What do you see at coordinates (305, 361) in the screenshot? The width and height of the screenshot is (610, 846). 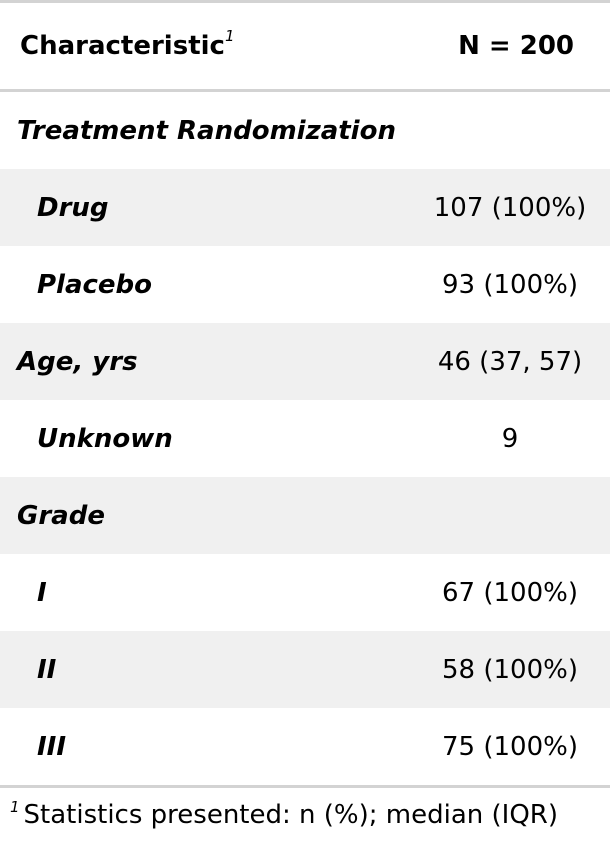 I see `table-row-age: Age, yrs 46 (37, 57)` at bounding box center [305, 361].